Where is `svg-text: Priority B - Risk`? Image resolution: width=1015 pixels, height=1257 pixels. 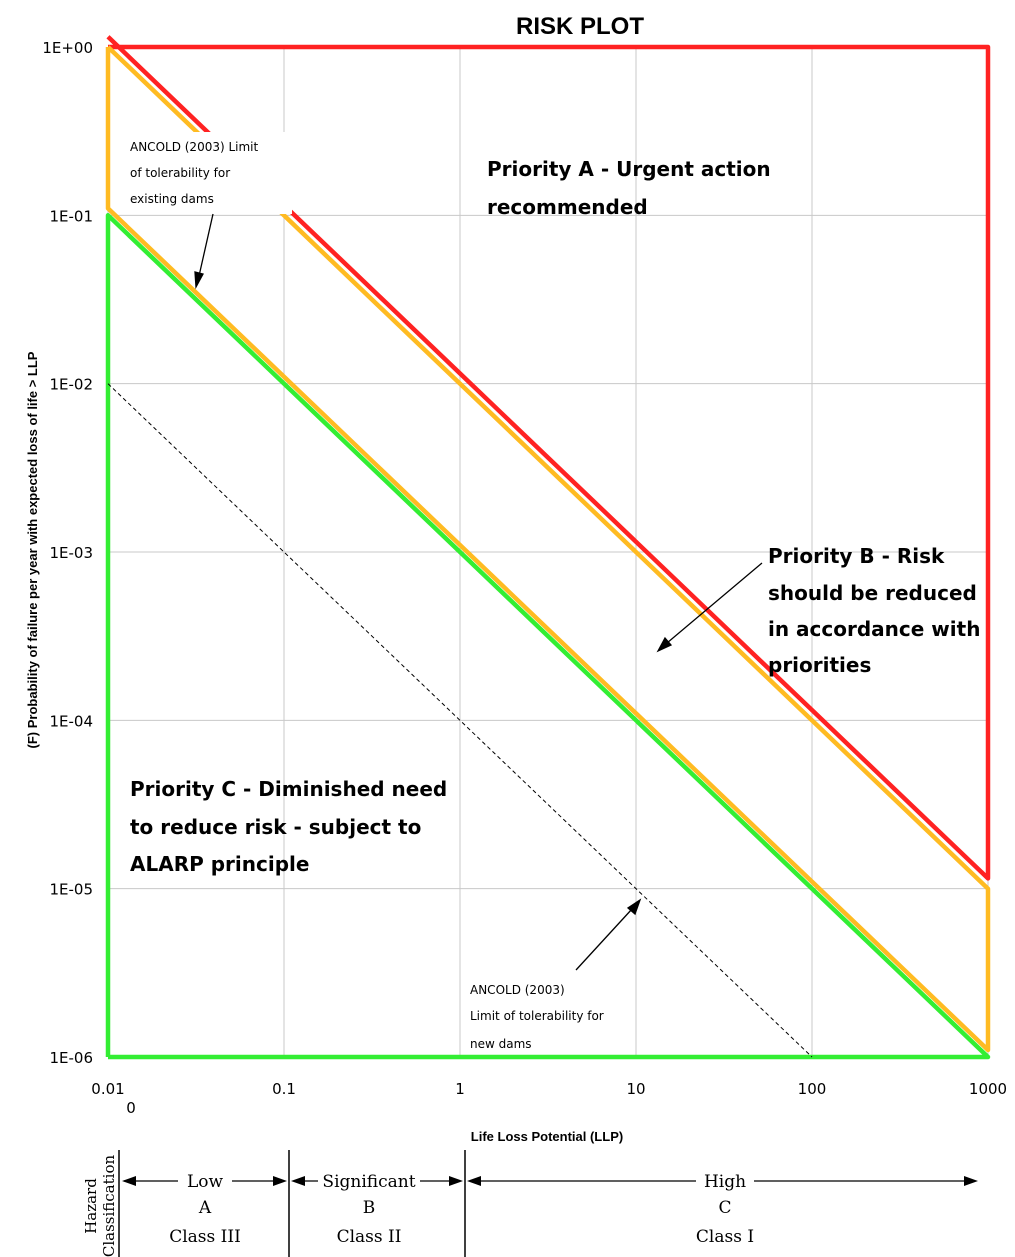
svg-text: Priority B - Risk is located at coordinates (856, 556).